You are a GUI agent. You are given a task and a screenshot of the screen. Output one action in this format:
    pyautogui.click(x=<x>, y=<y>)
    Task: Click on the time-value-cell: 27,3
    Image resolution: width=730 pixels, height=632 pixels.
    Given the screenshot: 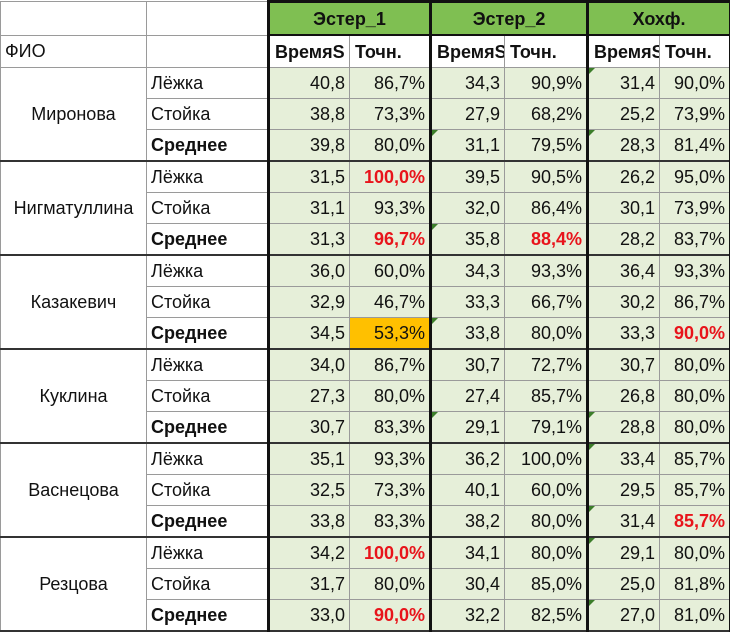 What is the action you would take?
    pyautogui.click(x=309, y=396)
    